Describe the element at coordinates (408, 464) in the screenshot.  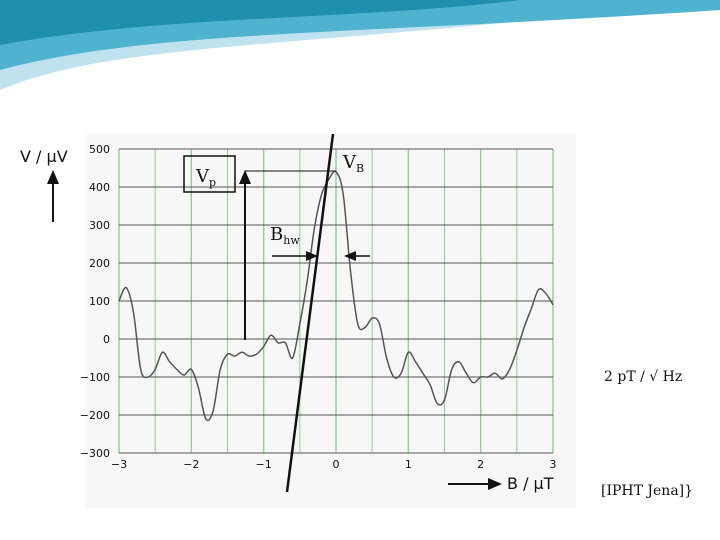
I see `x-tick-label: 1` at that location.